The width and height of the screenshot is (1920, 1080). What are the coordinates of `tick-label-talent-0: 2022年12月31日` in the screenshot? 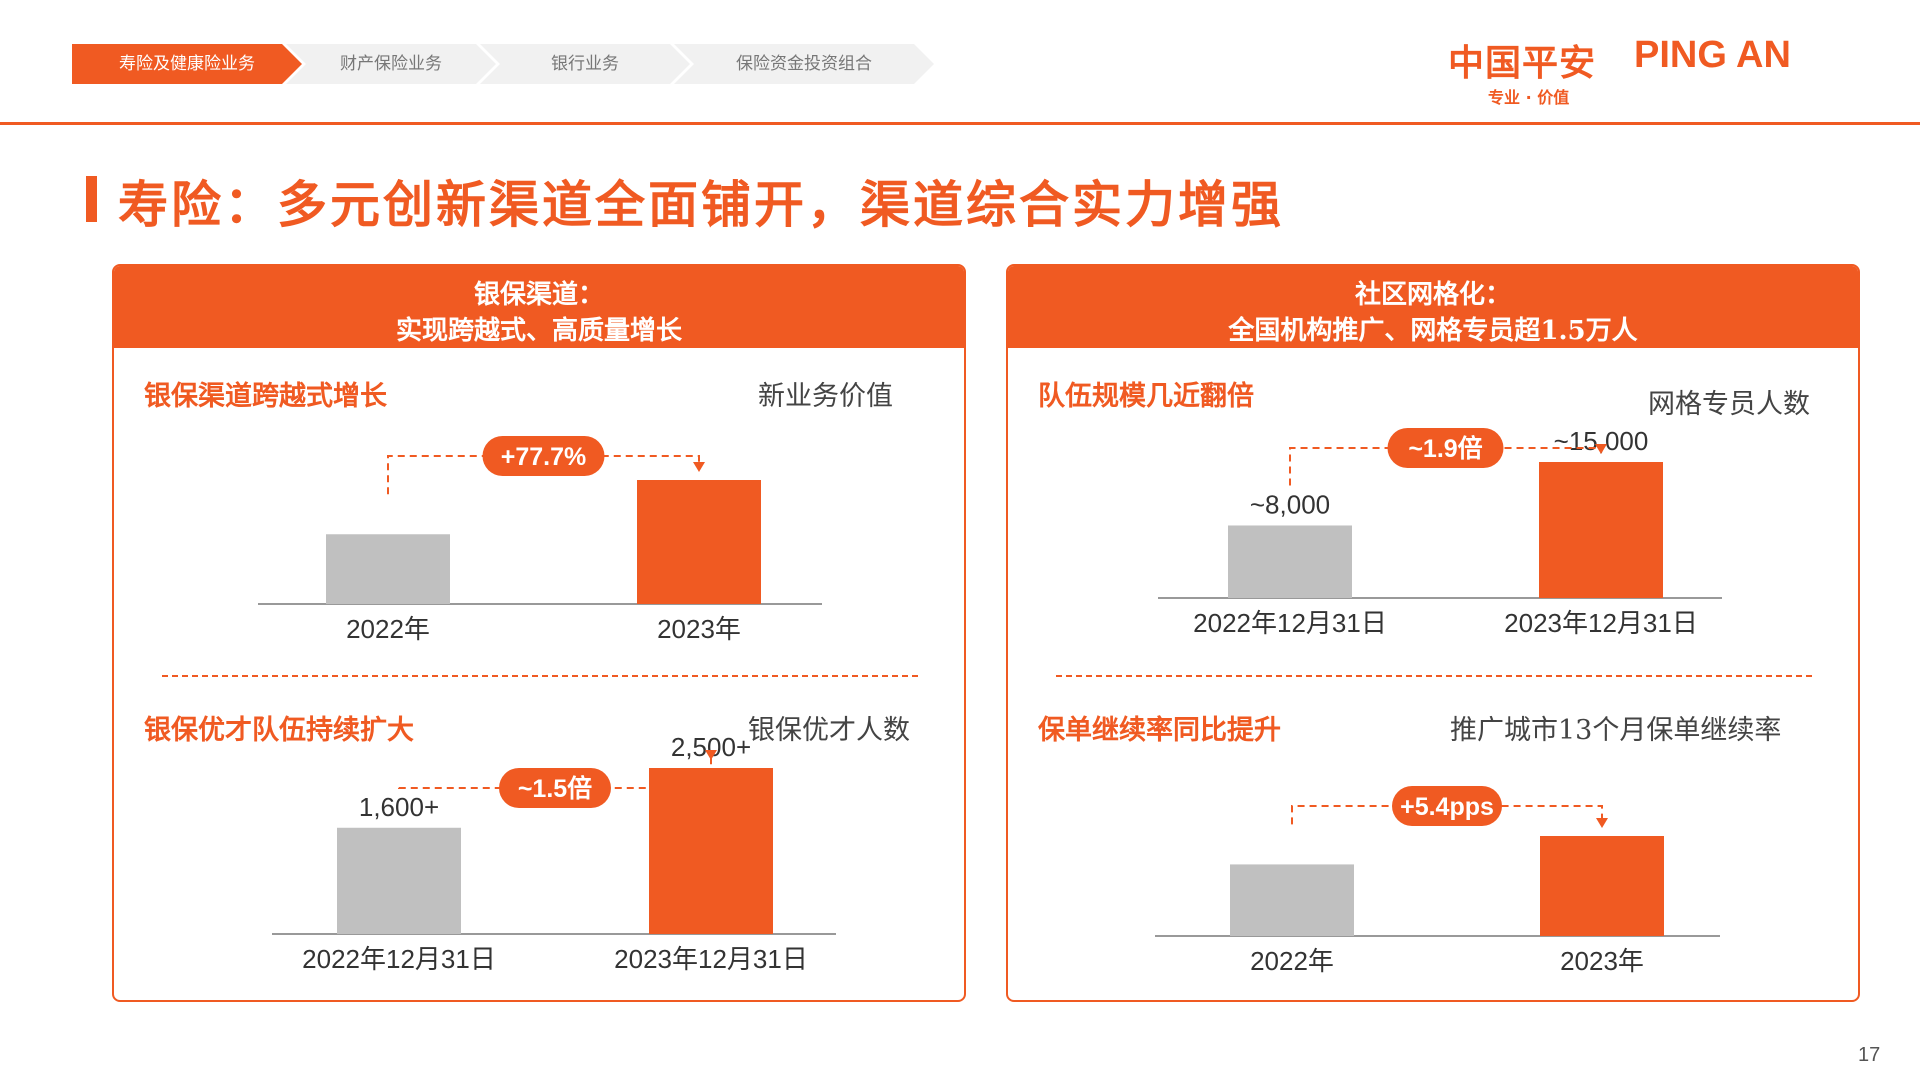 It's located at (399, 959).